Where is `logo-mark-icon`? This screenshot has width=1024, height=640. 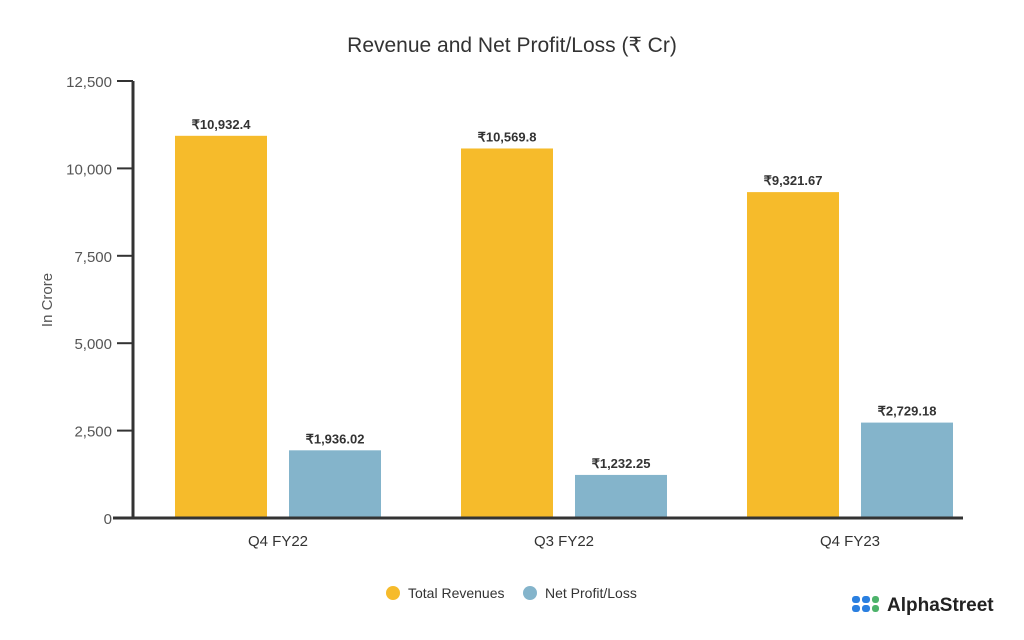
logo-mark-icon is located at coordinates (865, 604).